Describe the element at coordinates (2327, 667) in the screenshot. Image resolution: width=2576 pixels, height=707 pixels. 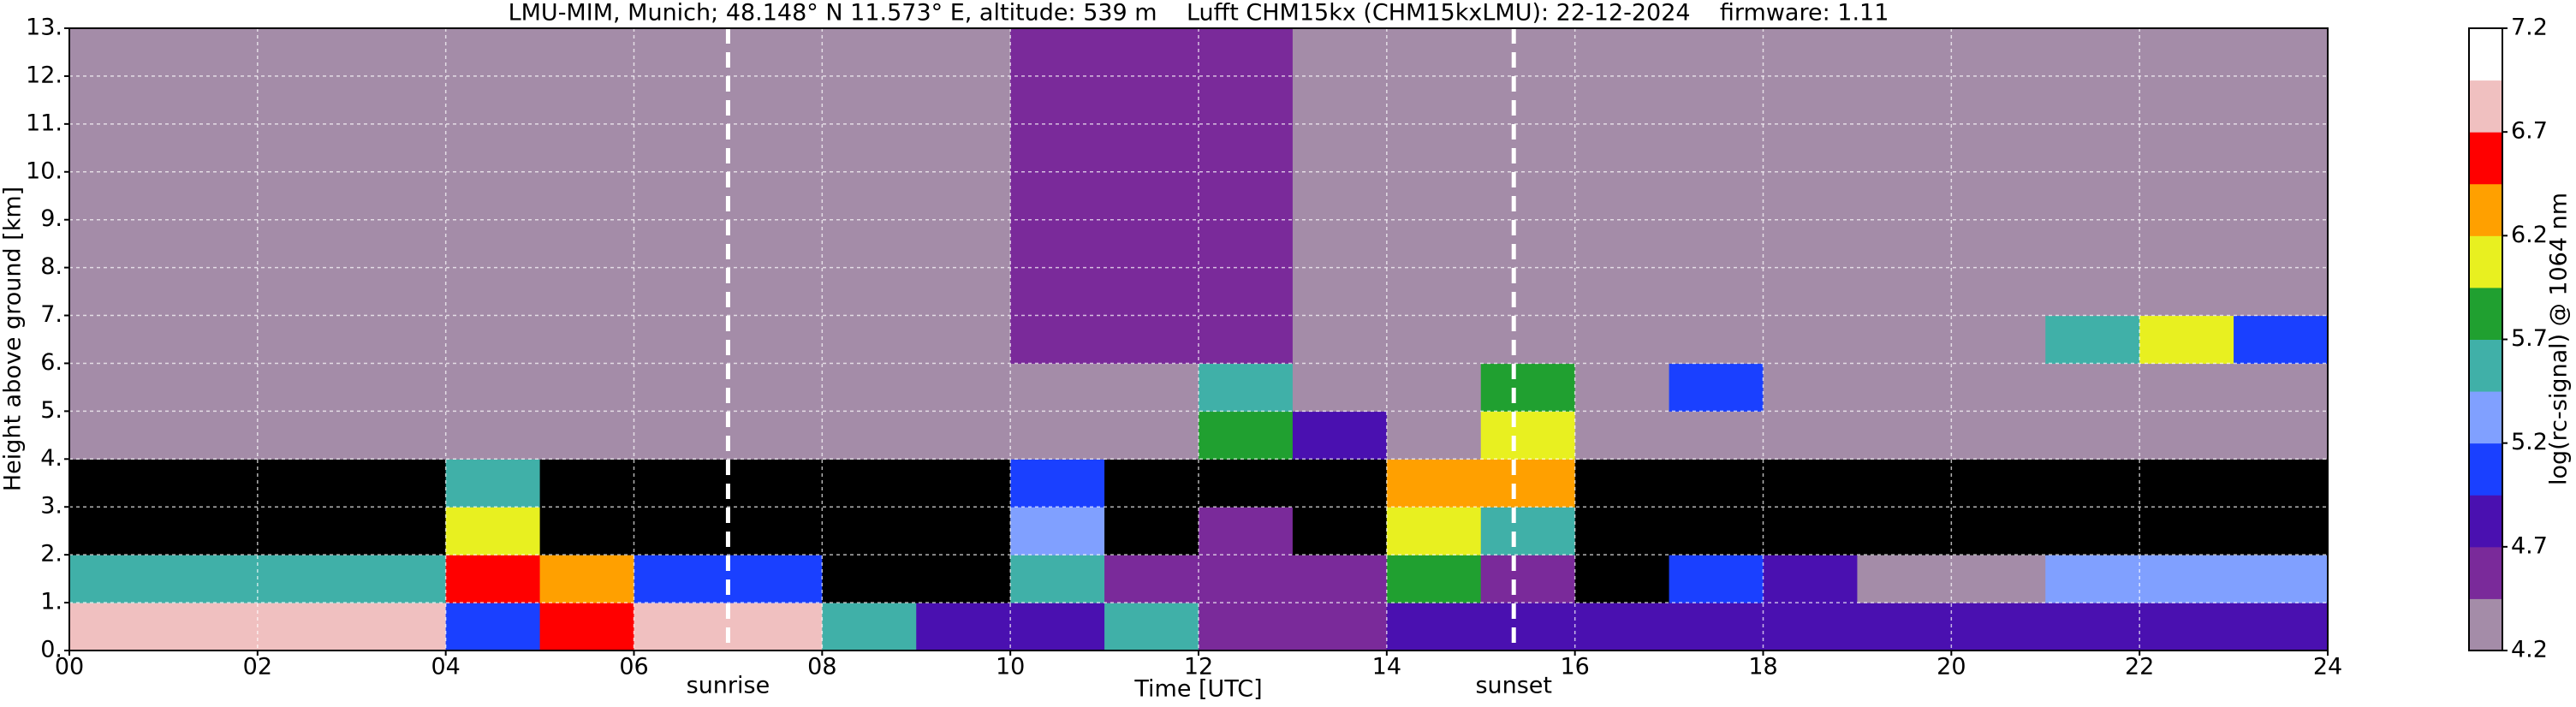
I see `x-tick-label: 24` at that location.